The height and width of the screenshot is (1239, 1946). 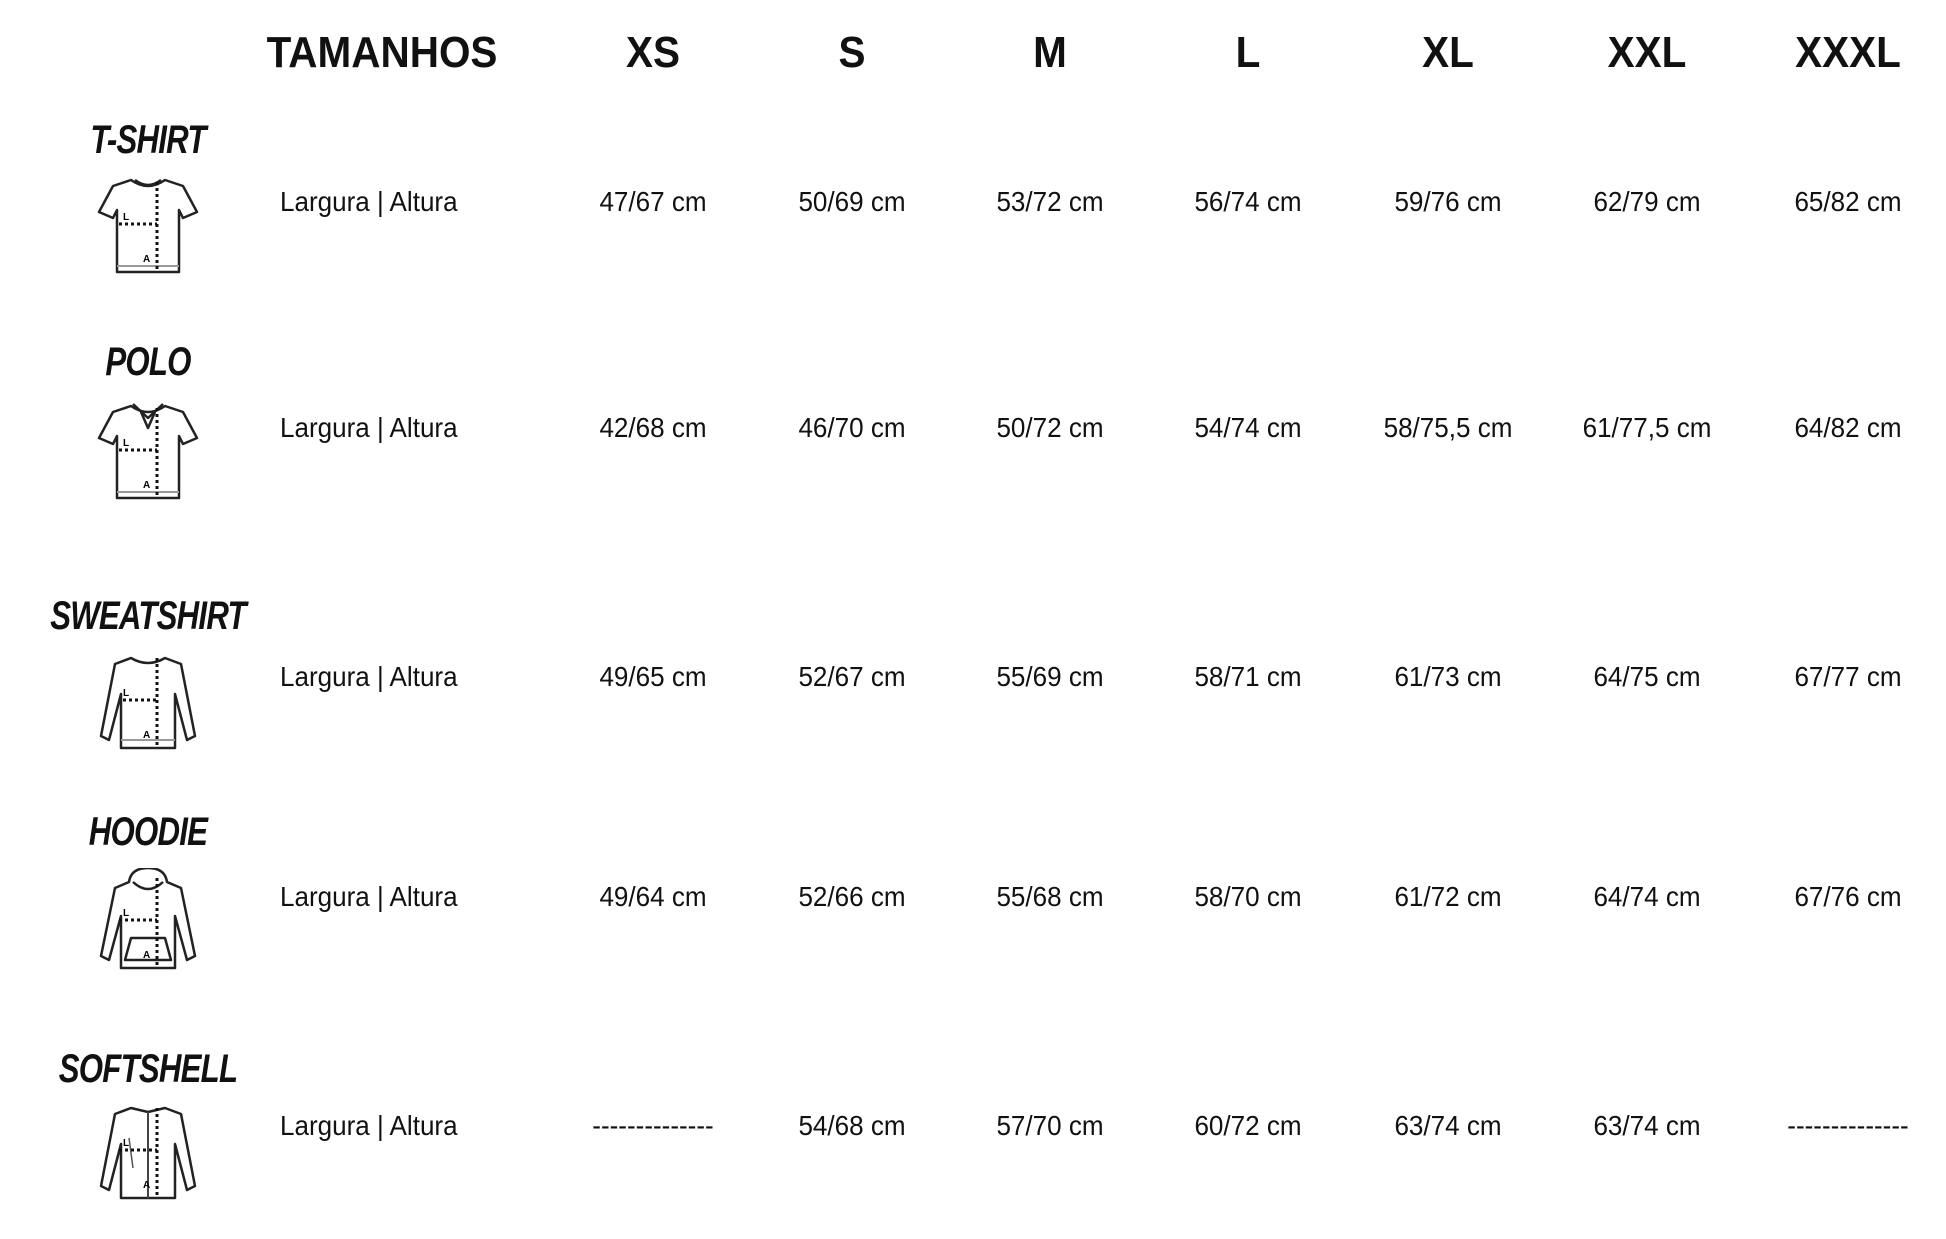 I want to click on size-value-l: 60/72 cm, so click(x=1248, y=1125).